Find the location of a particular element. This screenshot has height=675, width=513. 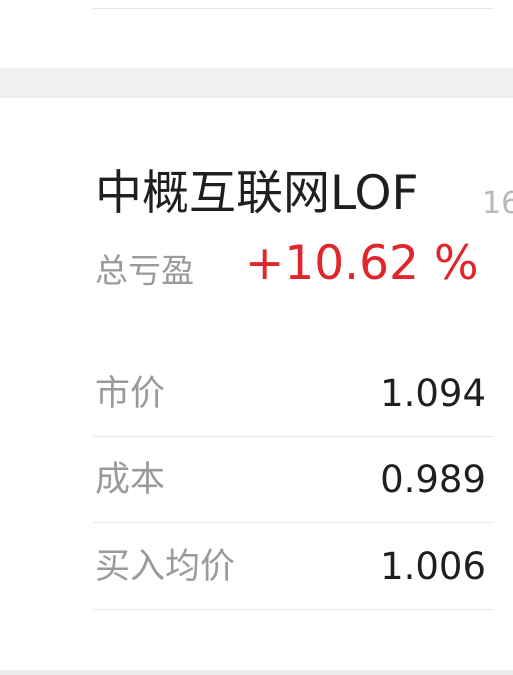

market-price-label: 市价 is located at coordinates (130, 394).